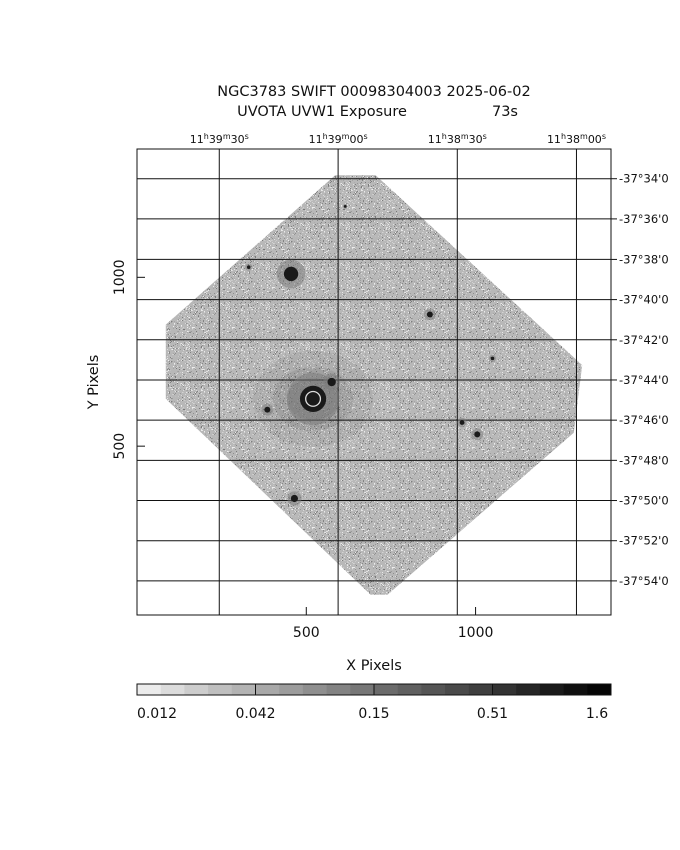 The image size is (680, 850). I want to click on chart-title: NGC3783 SWIFT 00098304003 2025-06-02, so click(373, 92).